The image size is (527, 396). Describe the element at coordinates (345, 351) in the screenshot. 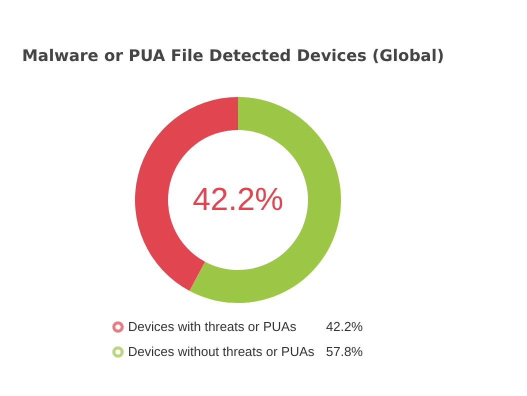

I see `data-label: 57.8%` at that location.